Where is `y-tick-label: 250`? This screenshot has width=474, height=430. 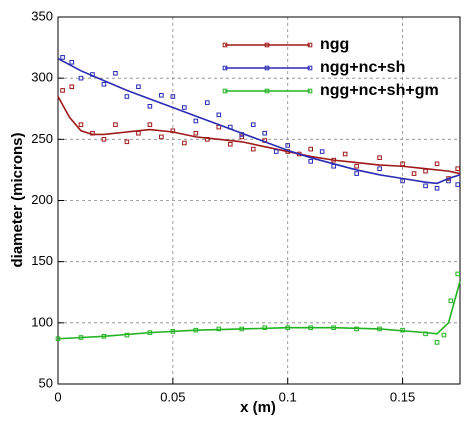
y-tick-label: 250 is located at coordinates (42, 138).